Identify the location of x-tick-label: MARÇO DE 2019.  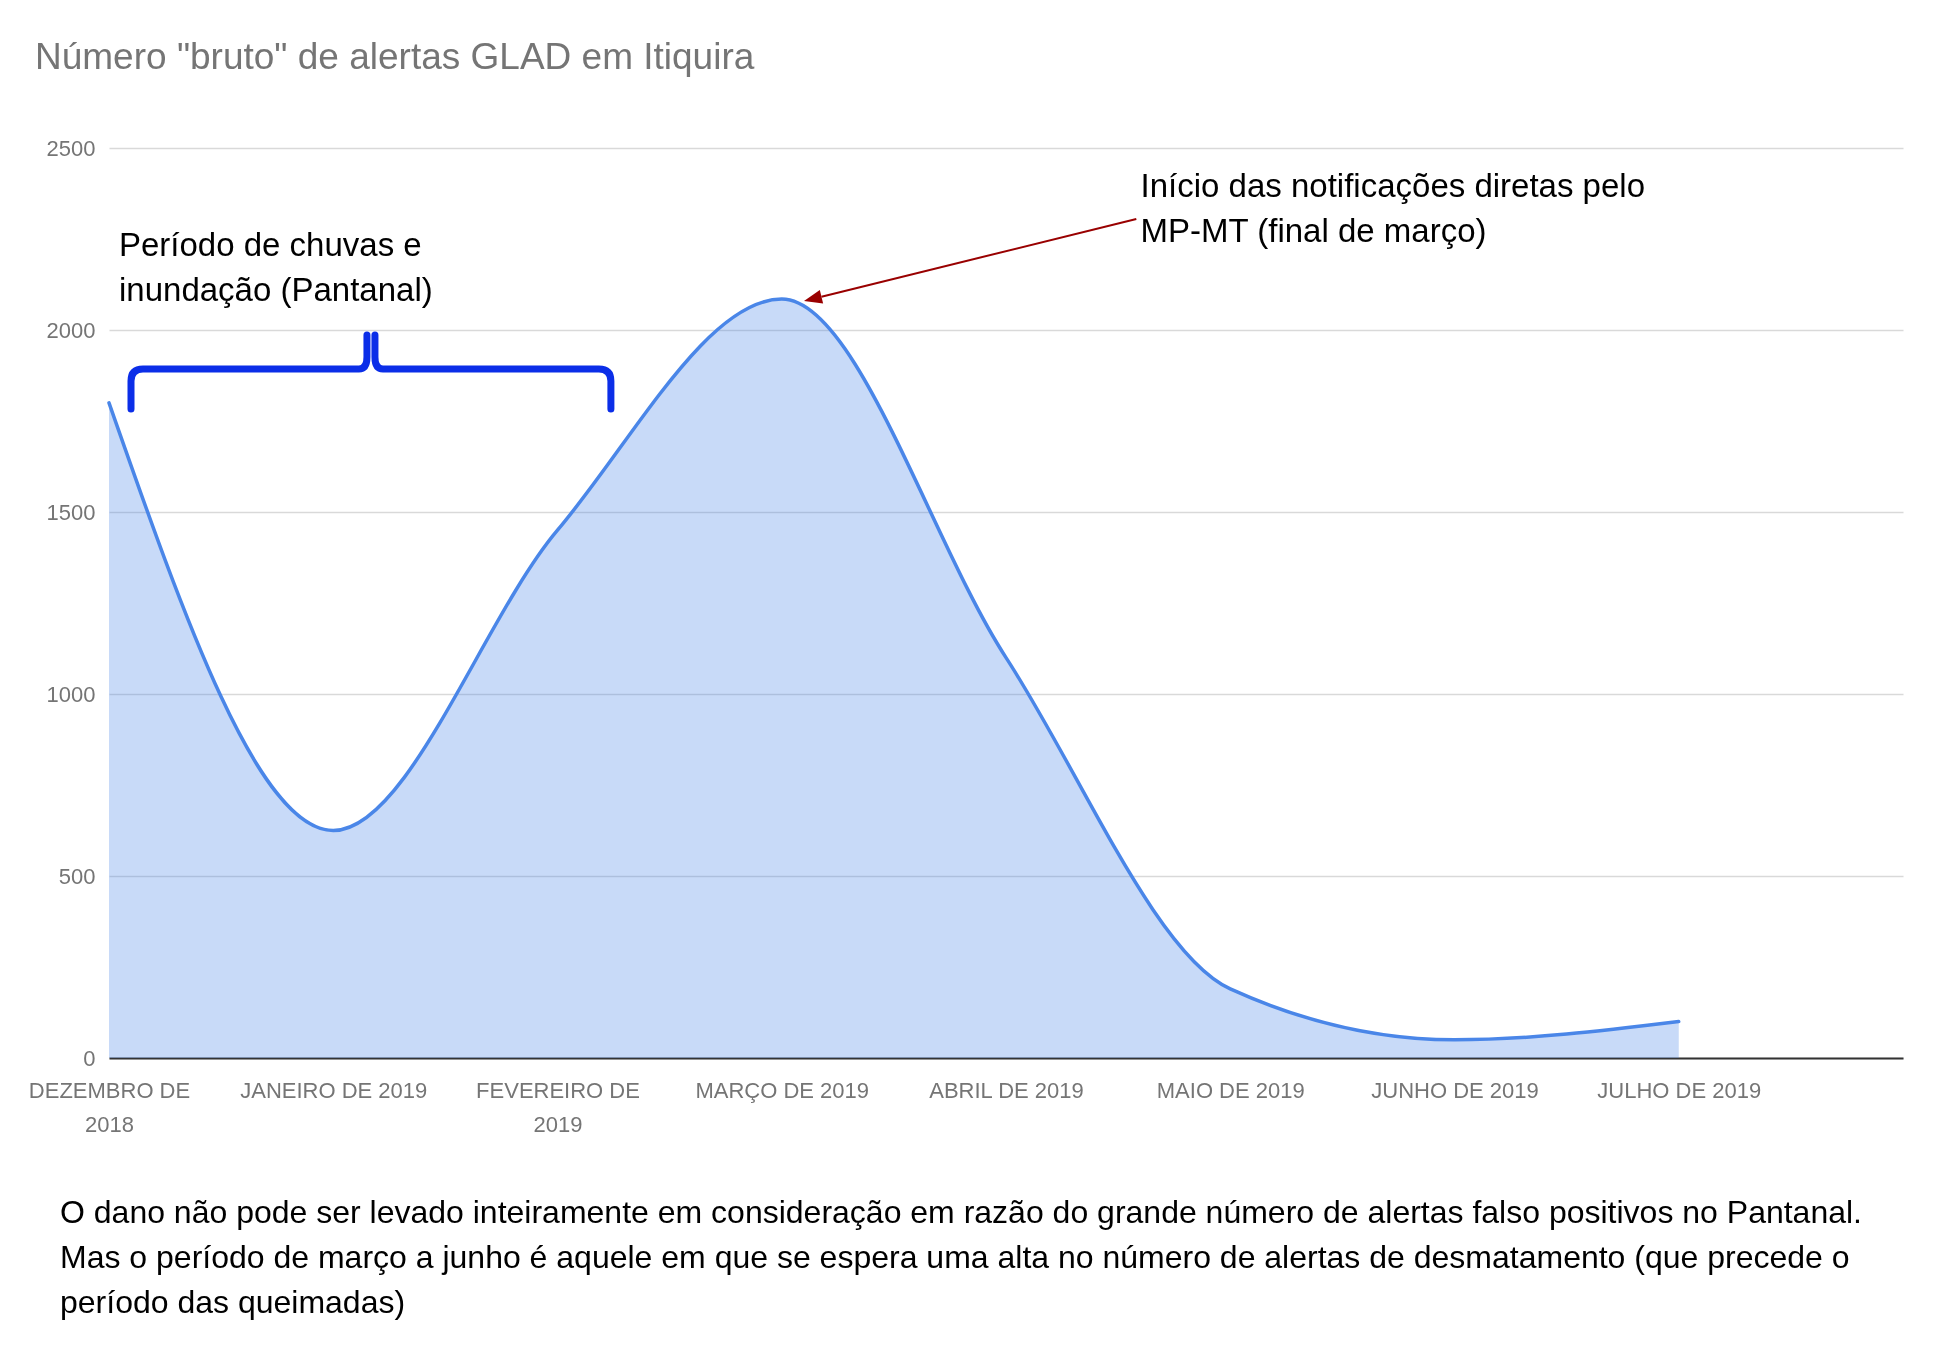
(782, 1090).